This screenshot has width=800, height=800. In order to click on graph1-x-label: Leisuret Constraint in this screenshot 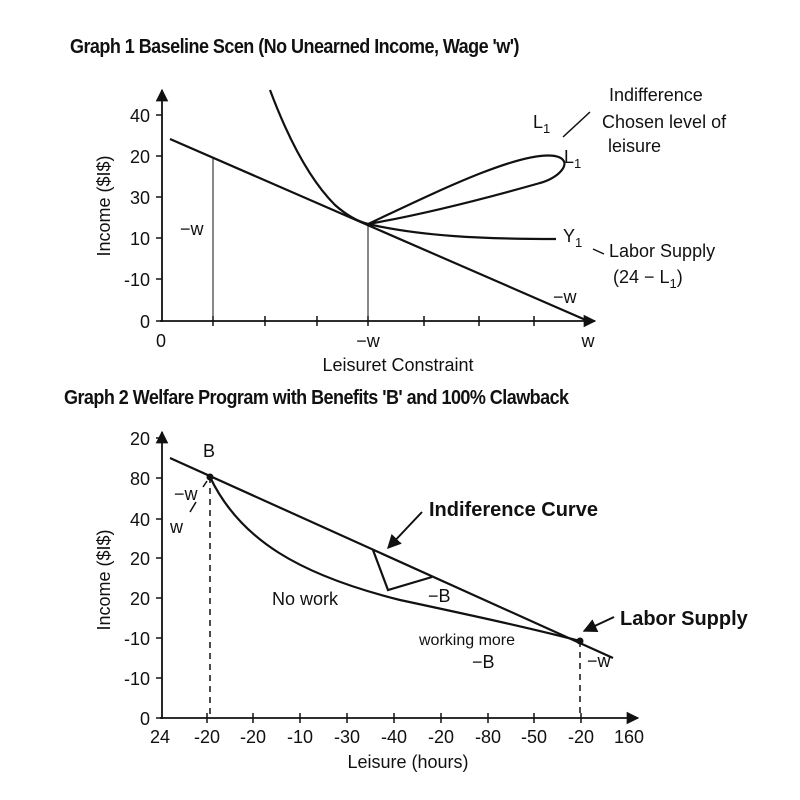, I will do `click(397, 365)`.